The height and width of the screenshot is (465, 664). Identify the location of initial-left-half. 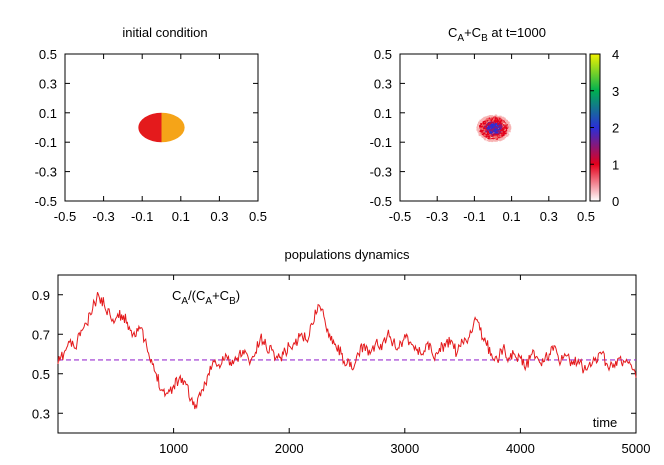
(150, 127).